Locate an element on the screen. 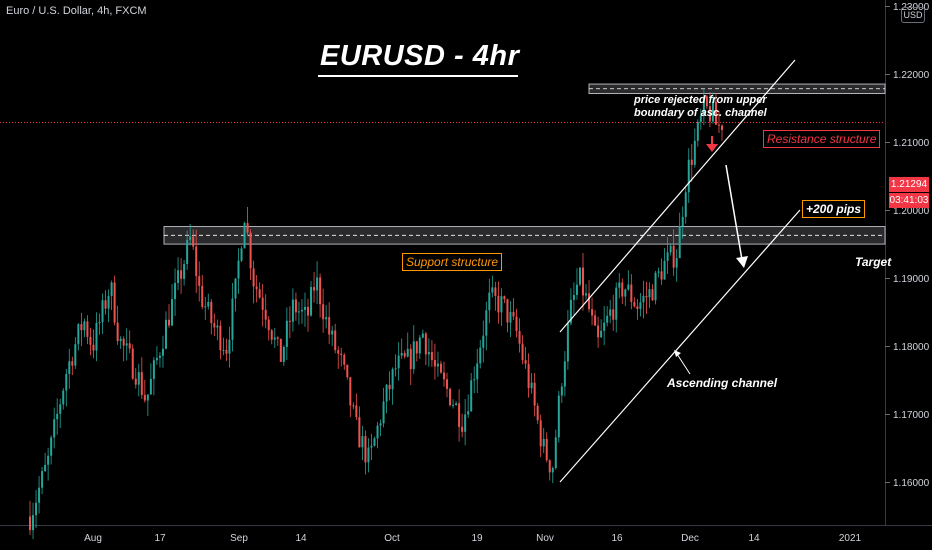  y-tick-label: 1.17000 is located at coordinates (911, 415).